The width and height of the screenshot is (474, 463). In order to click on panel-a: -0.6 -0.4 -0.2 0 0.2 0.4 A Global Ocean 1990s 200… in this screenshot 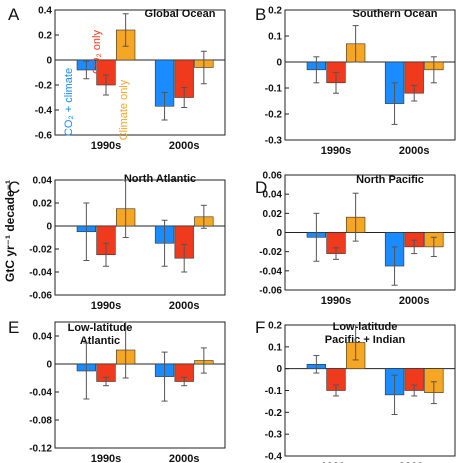, I will do `click(117, 78)`.